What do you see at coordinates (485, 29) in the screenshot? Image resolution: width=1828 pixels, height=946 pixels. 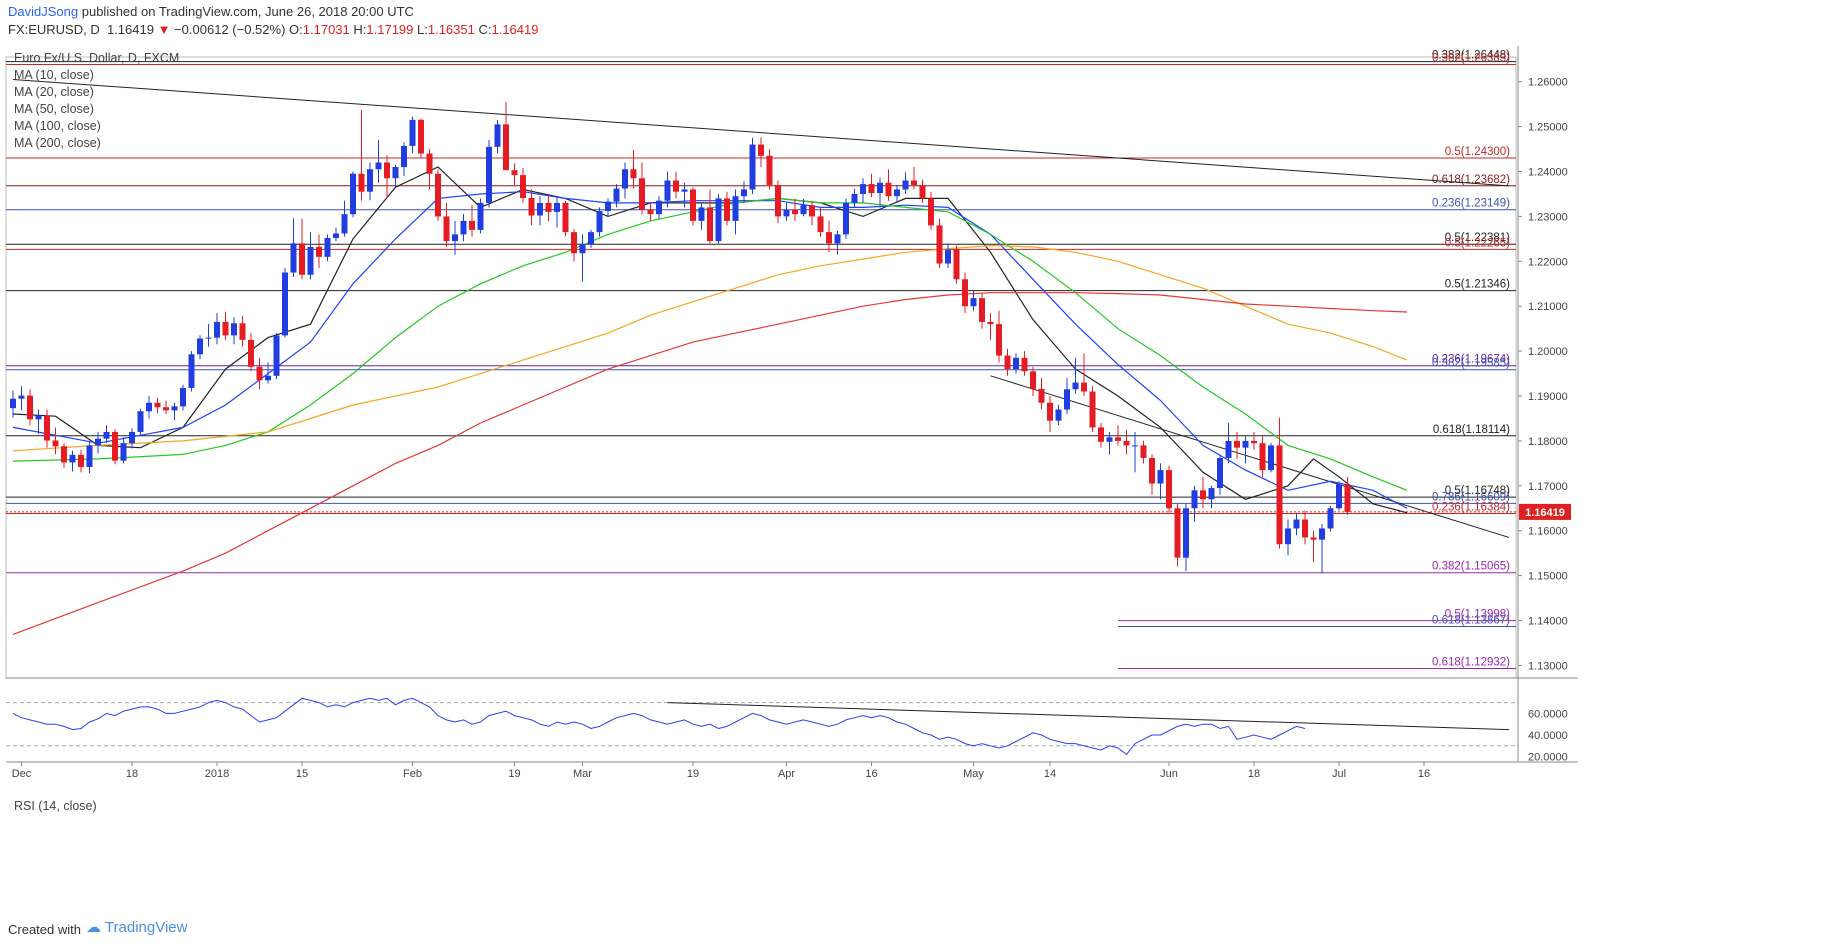 I see `close-label: C:` at bounding box center [485, 29].